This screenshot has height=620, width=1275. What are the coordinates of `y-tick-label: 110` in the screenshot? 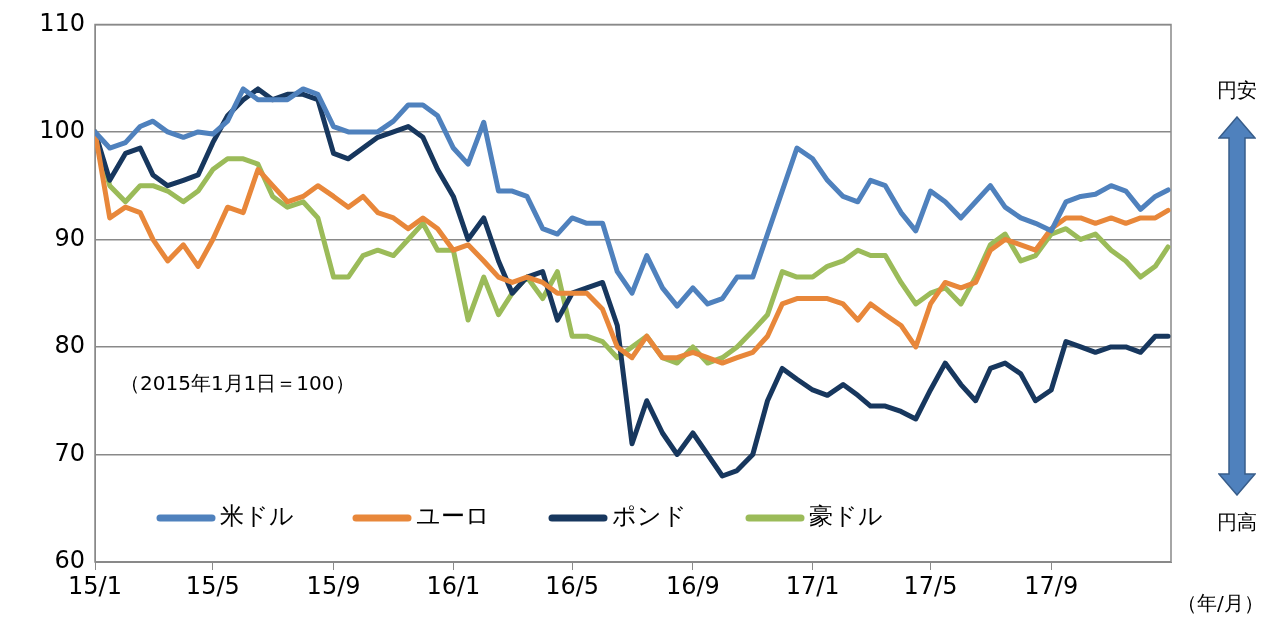 It's located at (62, 22).